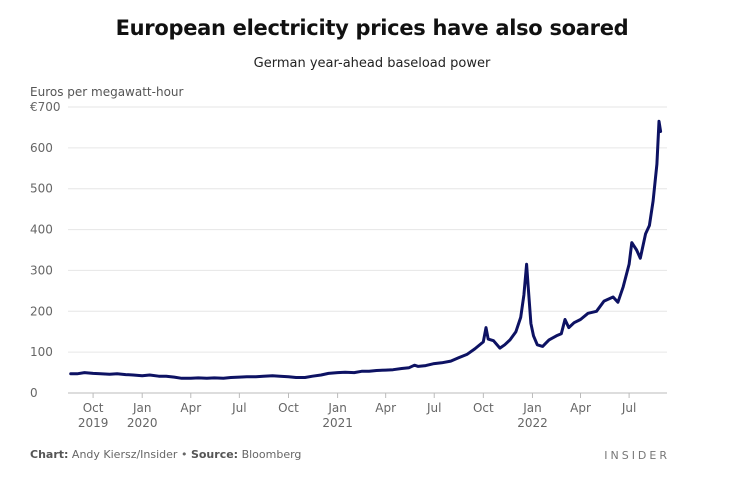  Describe the element at coordinates (41, 270) in the screenshot. I see `y-tick-label: 300` at that location.